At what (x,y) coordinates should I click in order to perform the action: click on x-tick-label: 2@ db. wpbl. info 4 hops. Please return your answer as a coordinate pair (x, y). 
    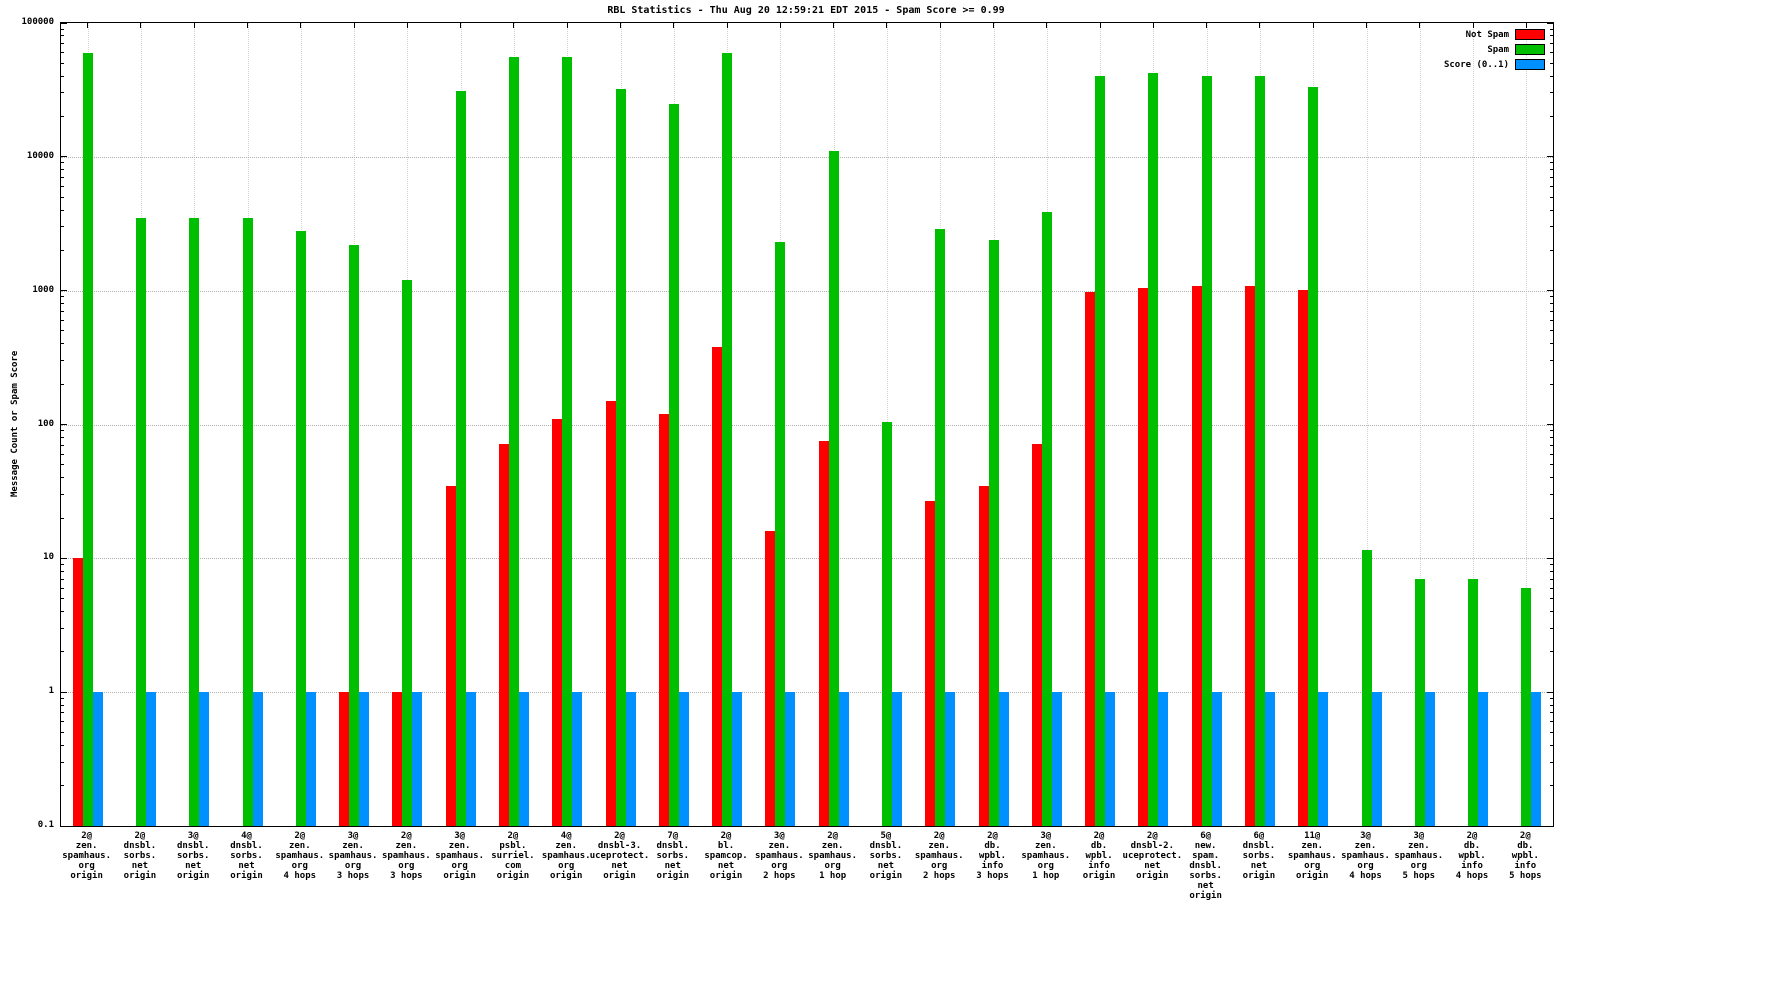
    Looking at the image, I should click on (1472, 856).